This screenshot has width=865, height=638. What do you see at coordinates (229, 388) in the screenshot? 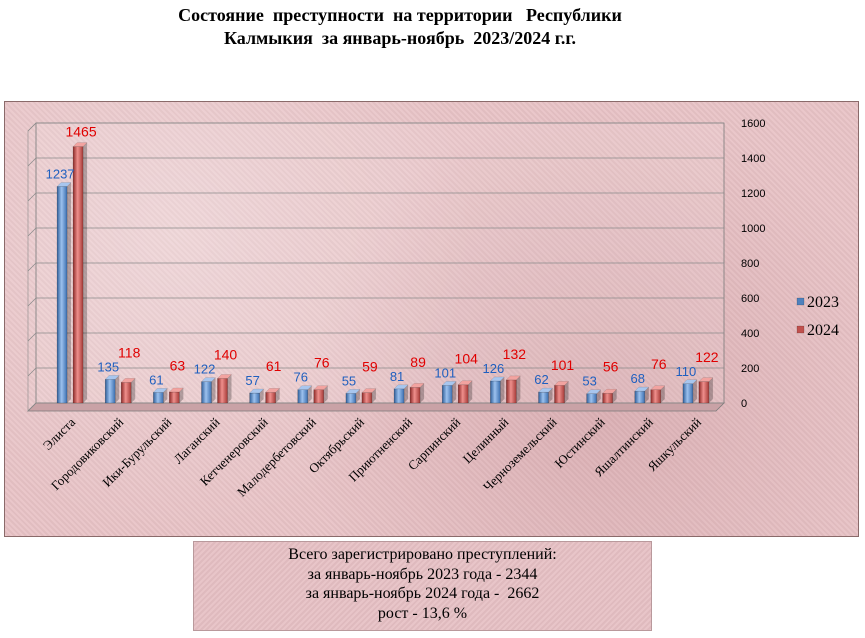
I see `bar-2024-3-side` at bounding box center [229, 388].